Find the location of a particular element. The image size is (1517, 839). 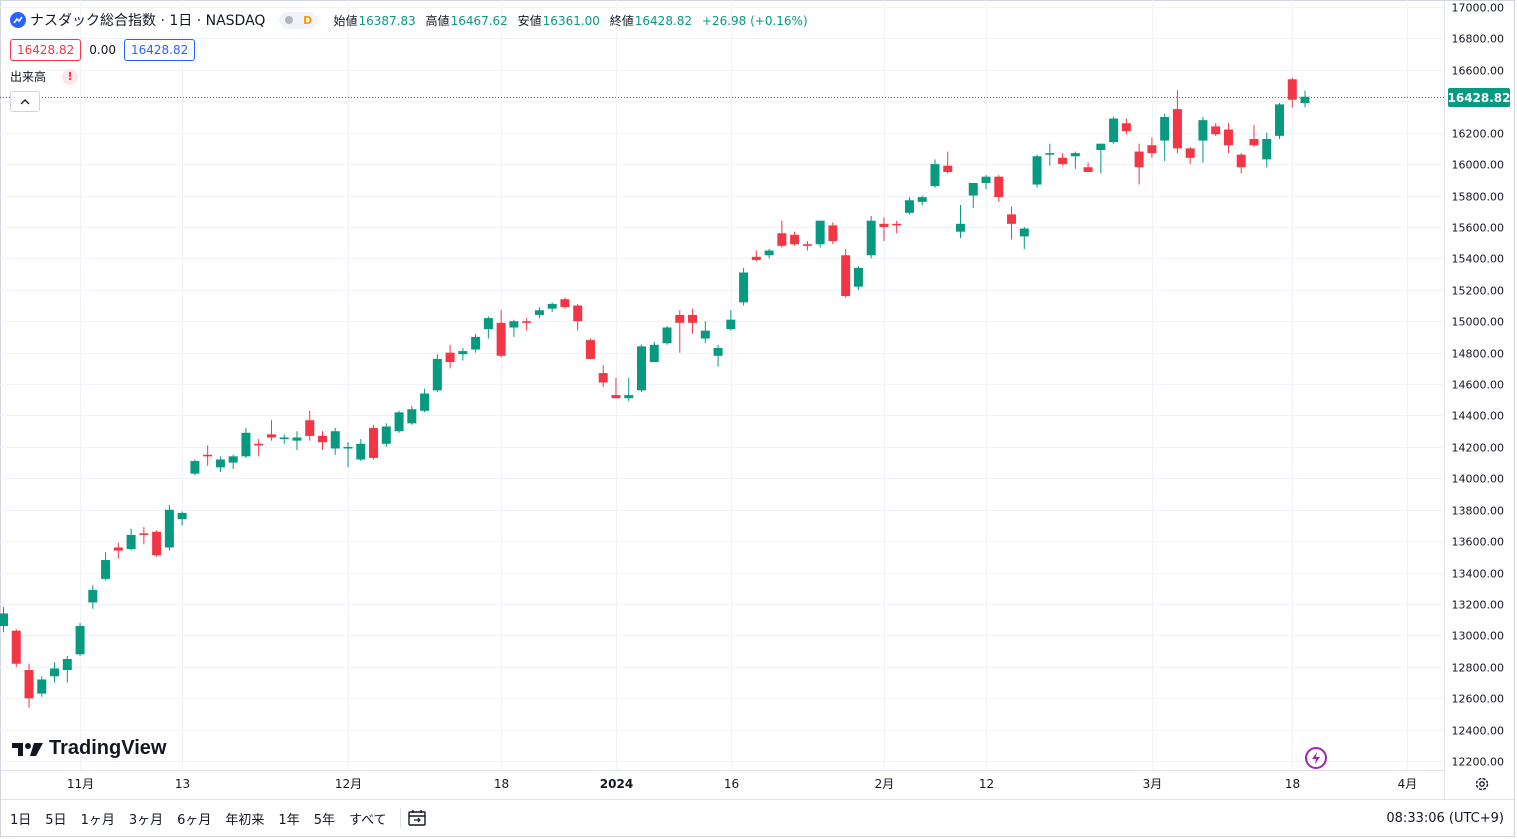

sell-button: 16428.82 is located at coordinates (46, 50).